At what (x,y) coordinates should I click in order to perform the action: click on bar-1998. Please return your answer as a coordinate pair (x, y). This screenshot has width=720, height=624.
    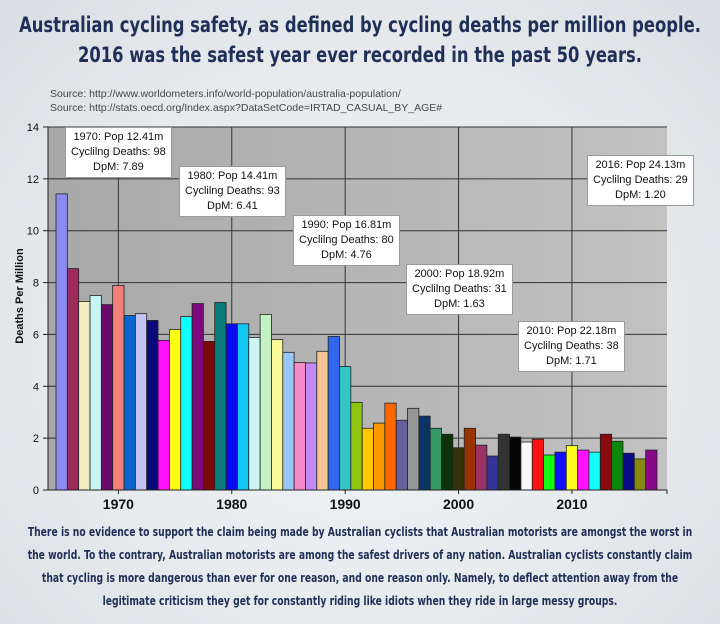
    Looking at the image, I should click on (435, 459).